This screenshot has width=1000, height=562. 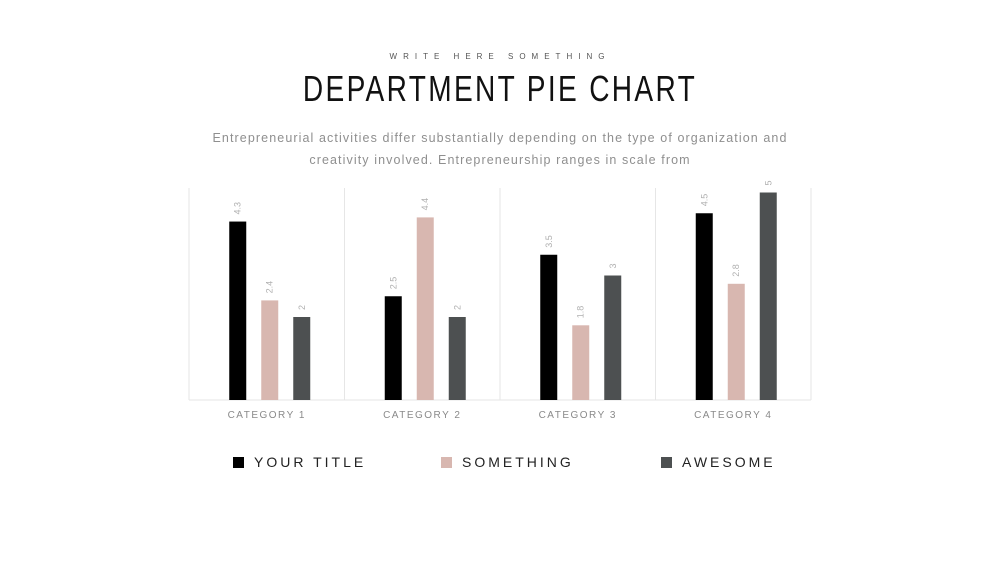 What do you see at coordinates (581, 312) in the screenshot?
I see `data-label: 1.8` at bounding box center [581, 312].